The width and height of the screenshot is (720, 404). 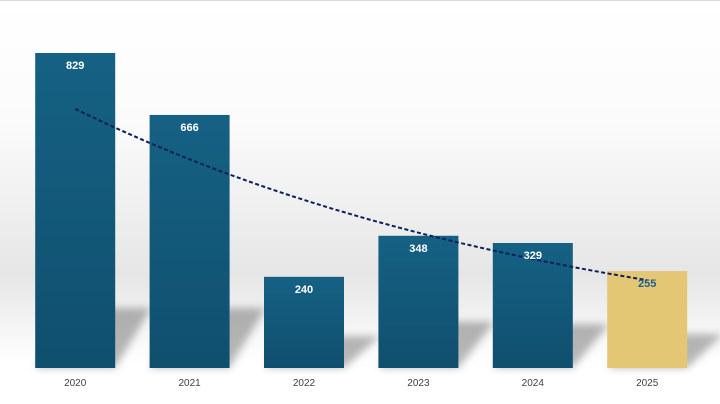 What do you see at coordinates (418, 301) in the screenshot?
I see `bar-2023` at bounding box center [418, 301].